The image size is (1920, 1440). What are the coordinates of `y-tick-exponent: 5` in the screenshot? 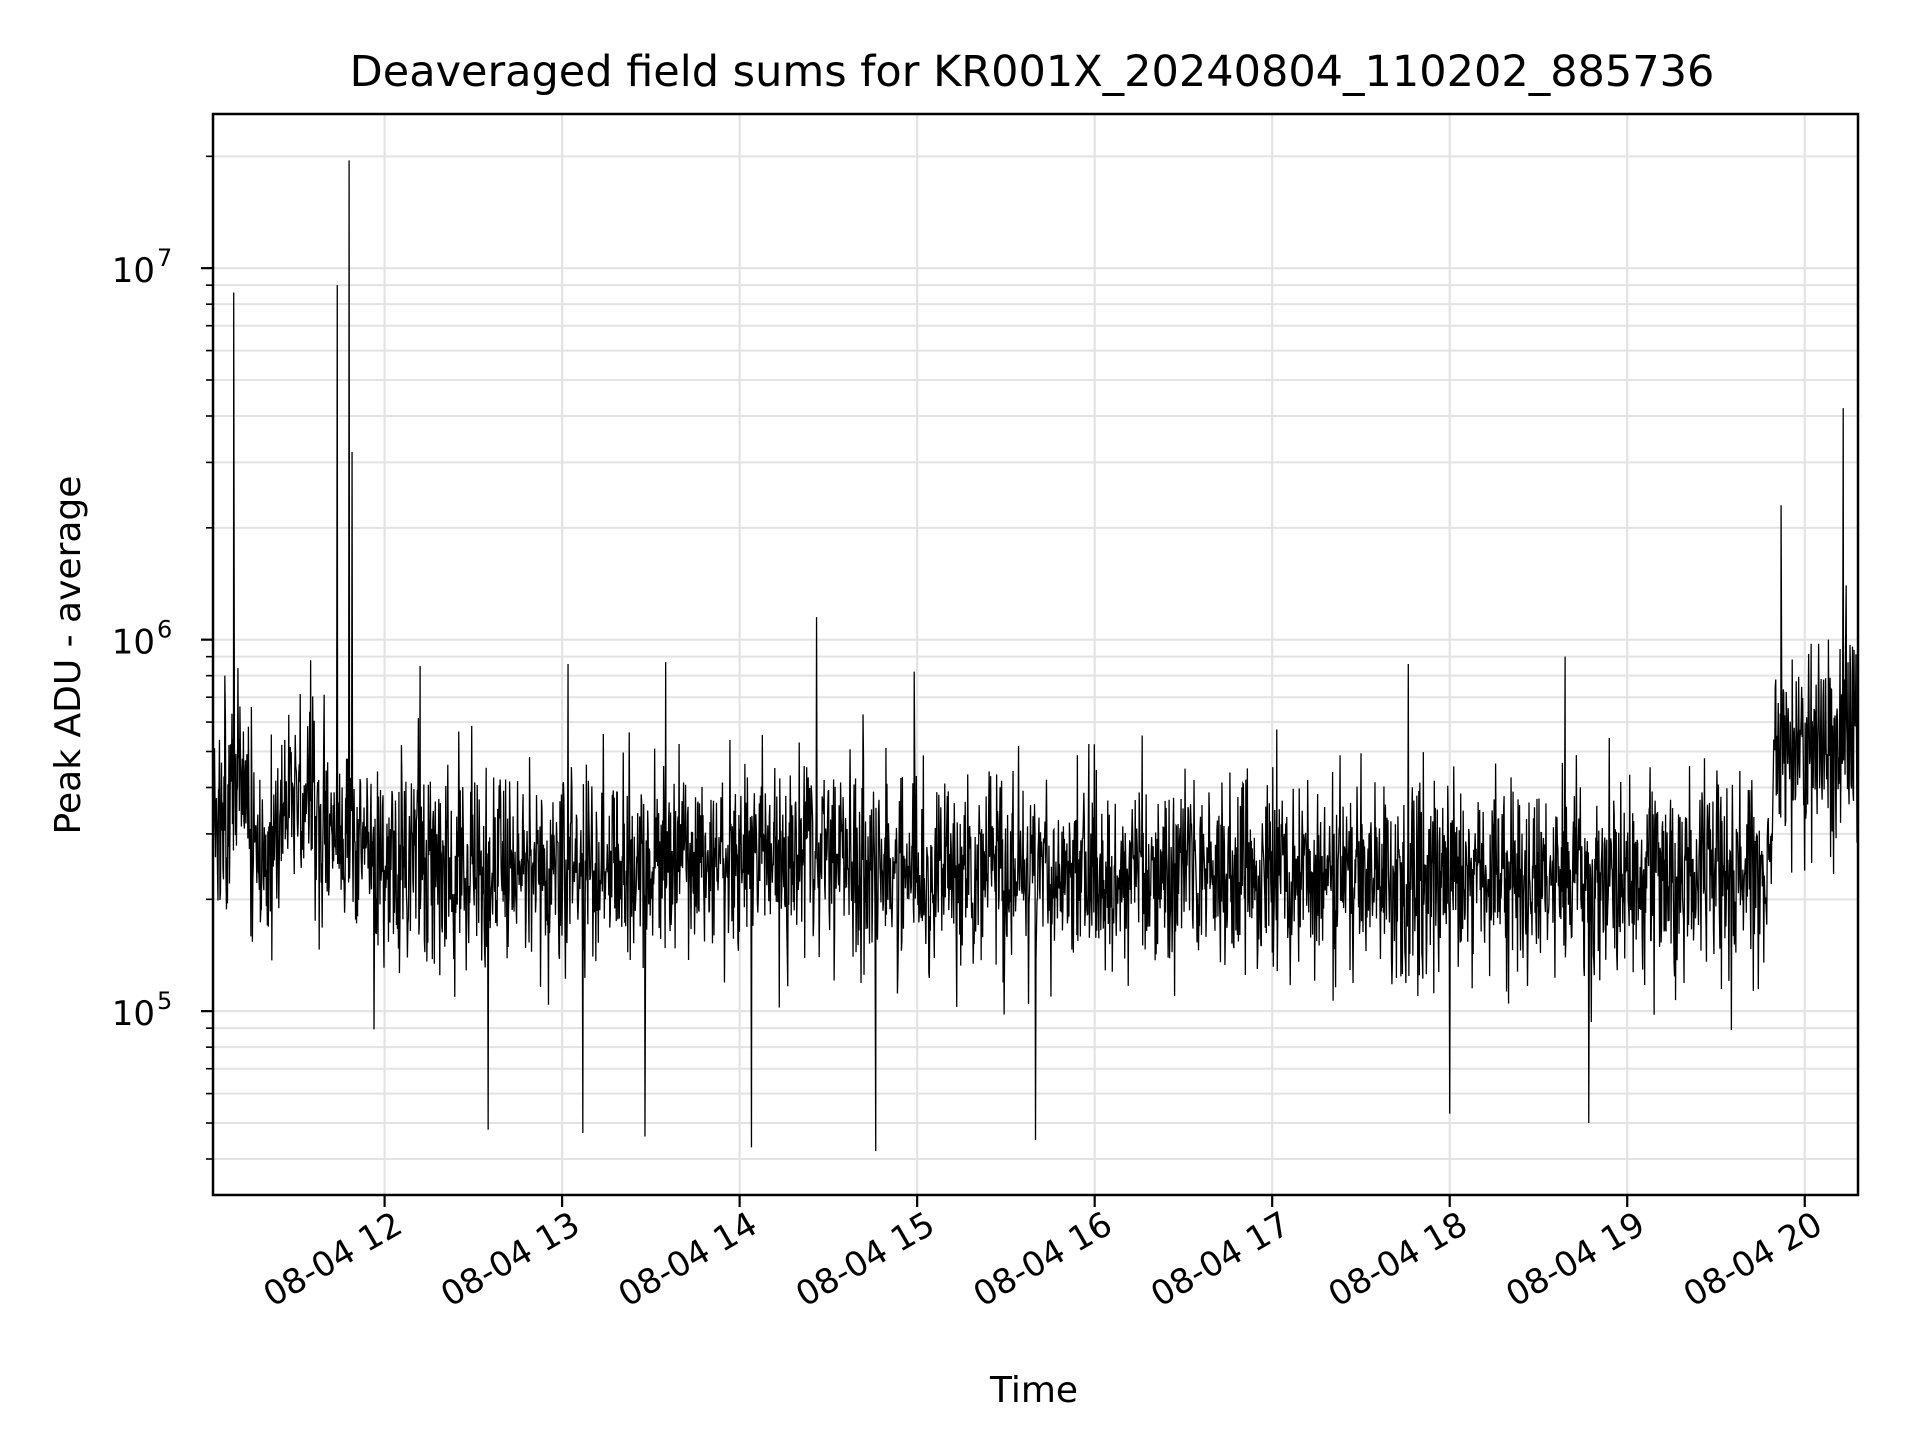 It's located at (164, 1001).